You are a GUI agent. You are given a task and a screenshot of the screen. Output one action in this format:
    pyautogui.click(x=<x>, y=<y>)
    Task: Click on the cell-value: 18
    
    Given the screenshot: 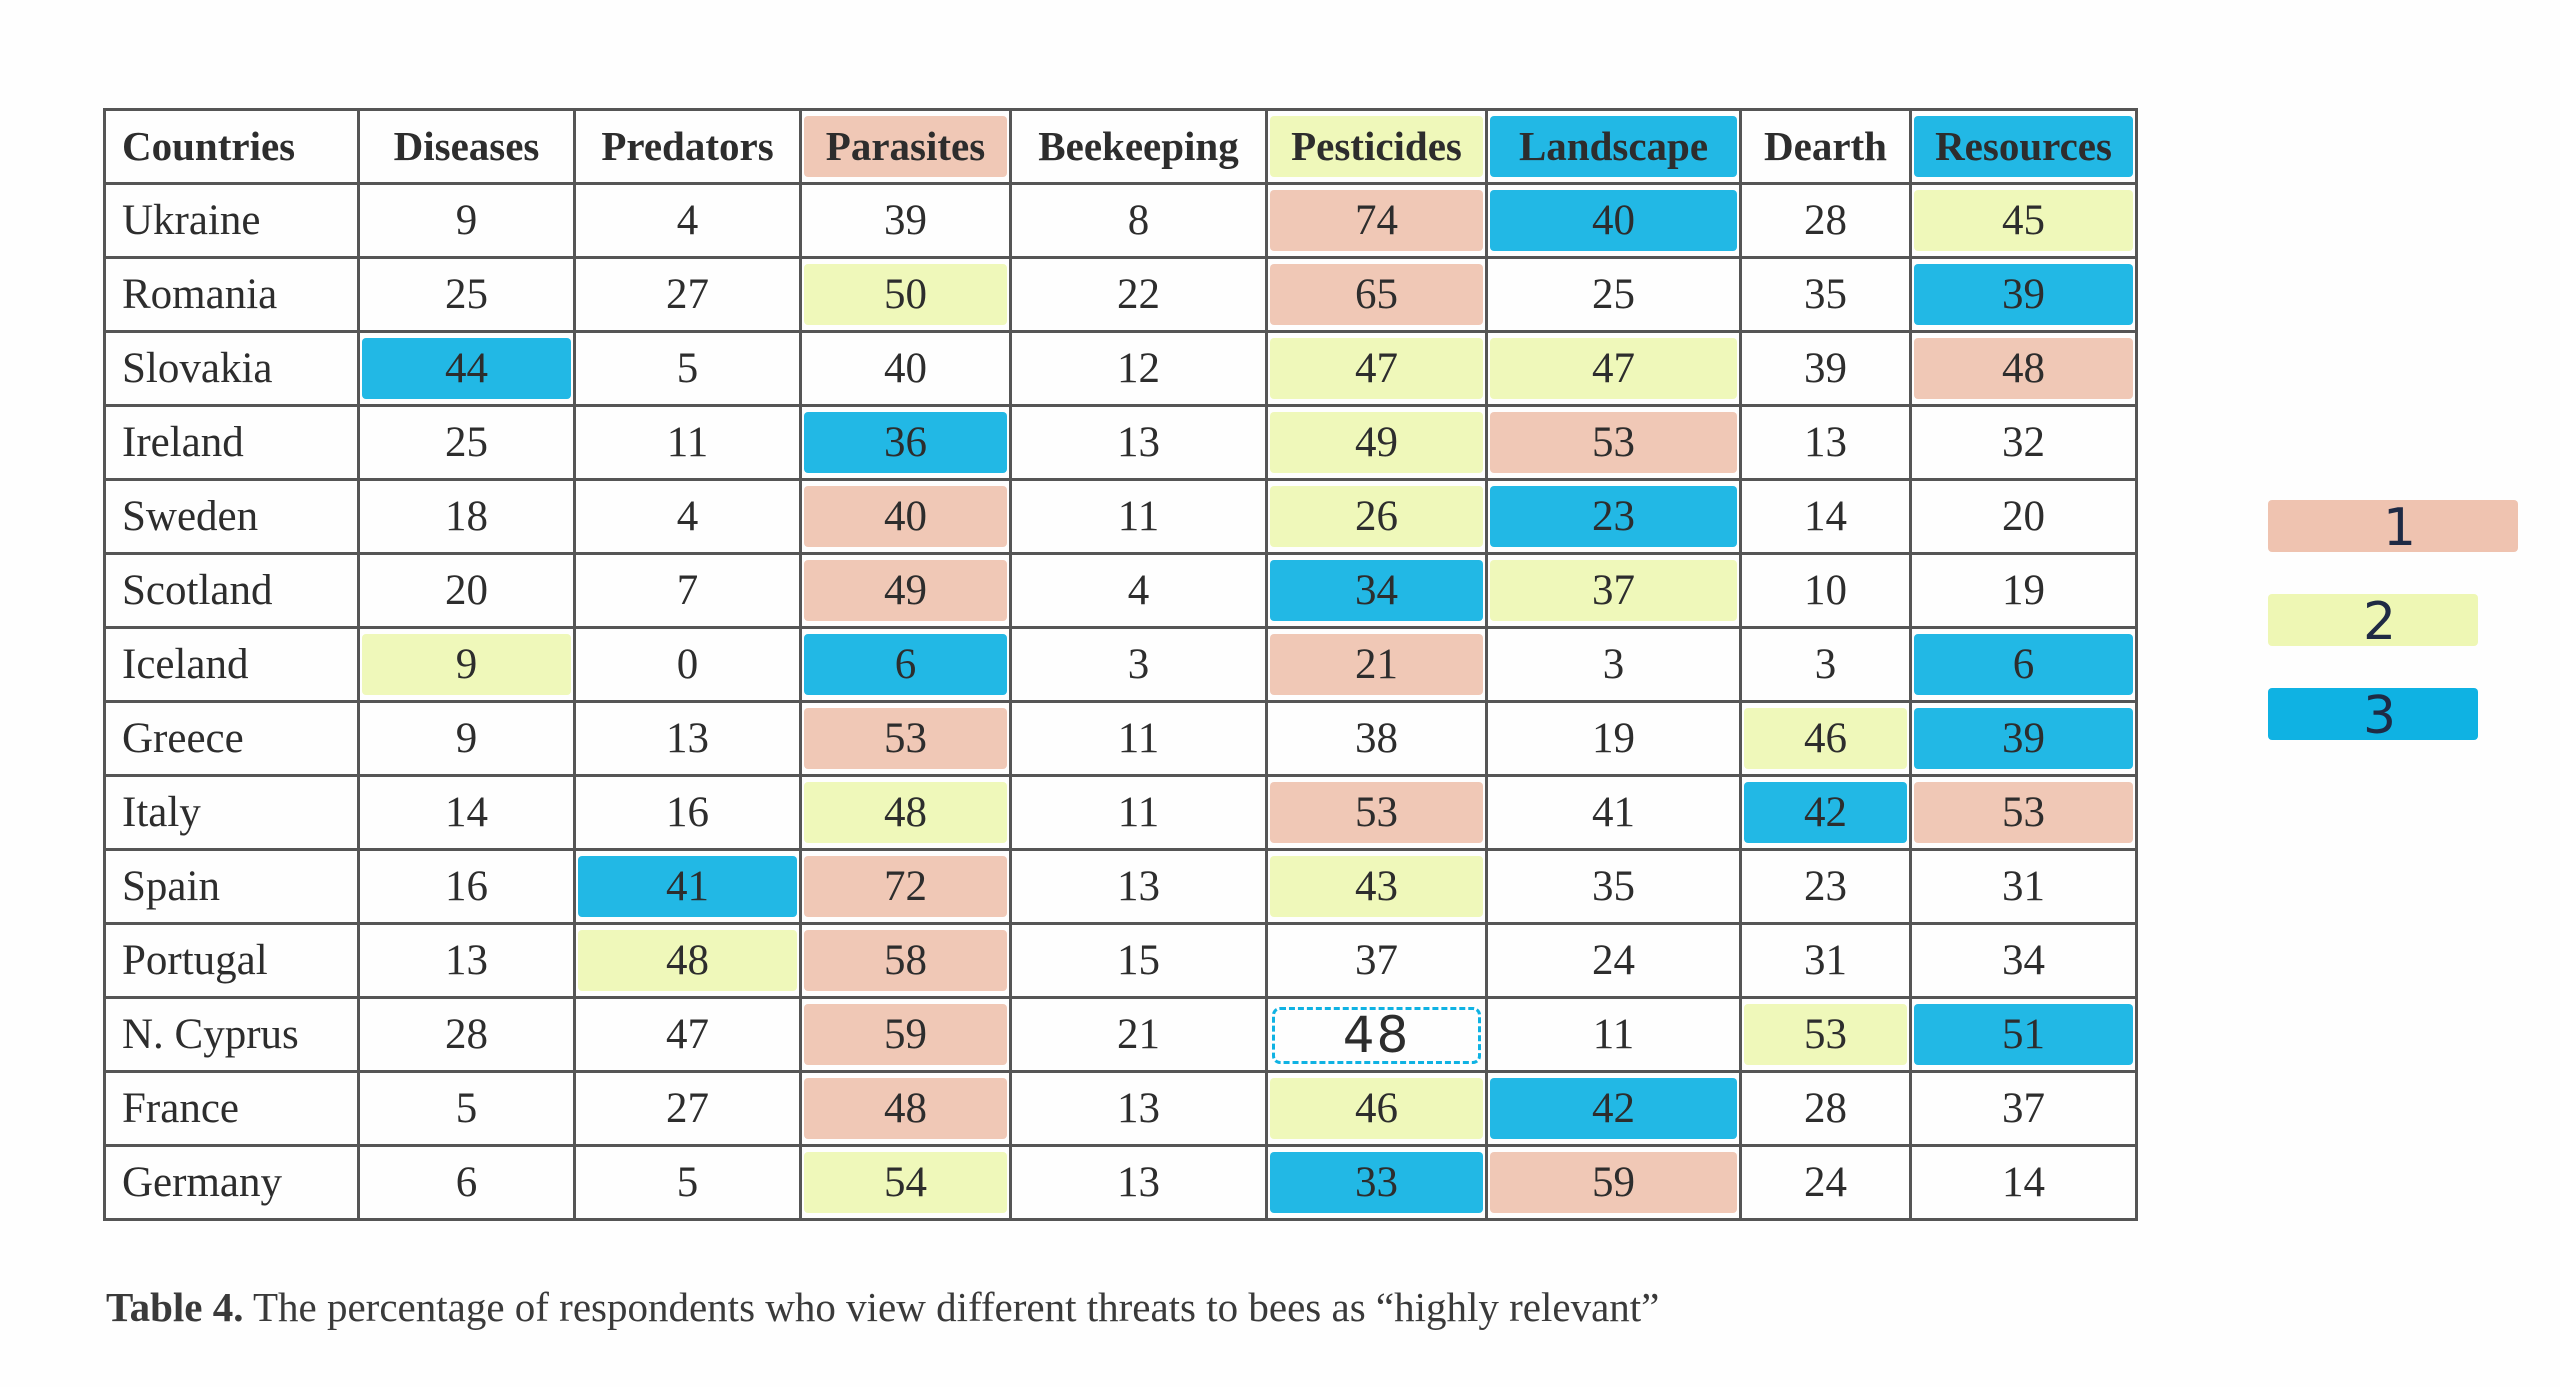 What is the action you would take?
    pyautogui.click(x=466, y=516)
    